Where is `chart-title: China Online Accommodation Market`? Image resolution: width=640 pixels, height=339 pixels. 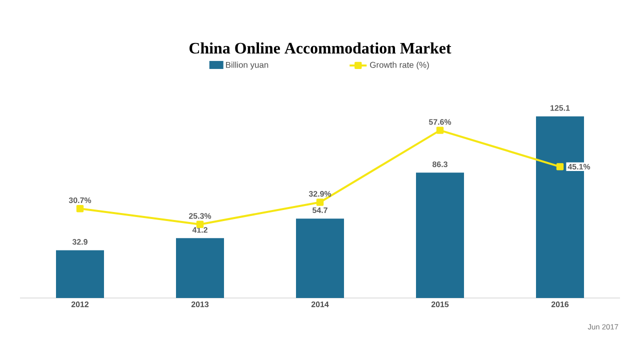 chart-title: China Online Accommodation Market is located at coordinates (321, 48).